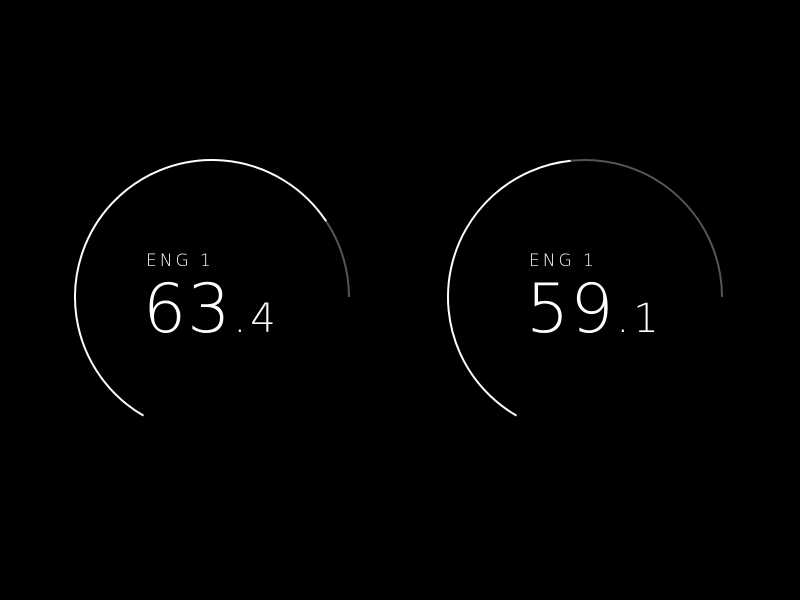 Image resolution: width=800 pixels, height=600 pixels. I want to click on gauge-2-value-fraction: 1, so click(646, 319).